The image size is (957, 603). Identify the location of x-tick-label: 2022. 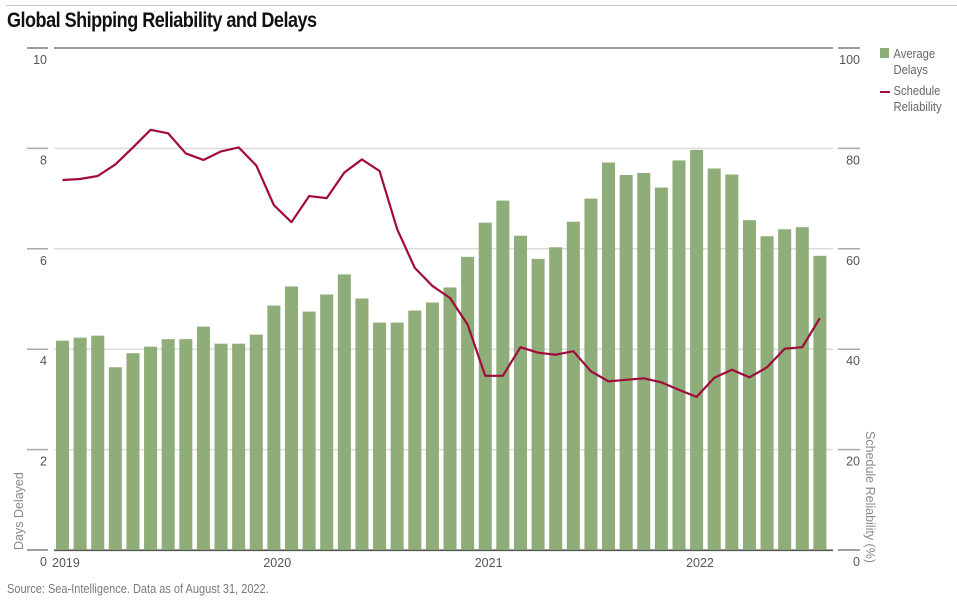
(700, 563).